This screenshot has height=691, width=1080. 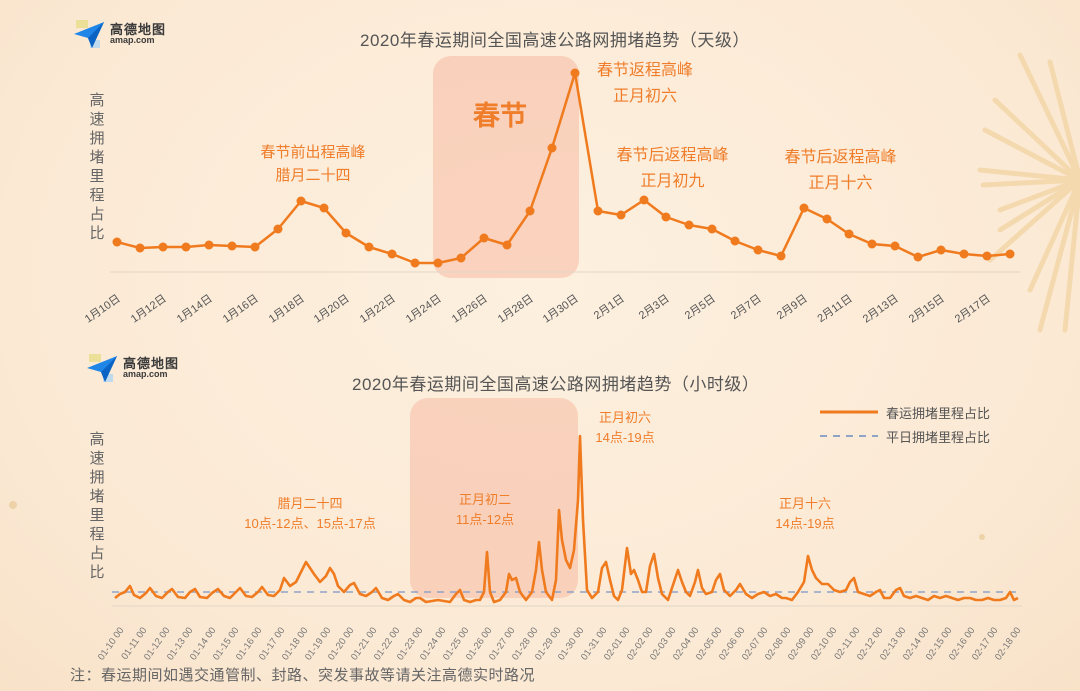 What do you see at coordinates (561, 309) in the screenshot?
I see `svg-text: 1月30日` at bounding box center [561, 309].